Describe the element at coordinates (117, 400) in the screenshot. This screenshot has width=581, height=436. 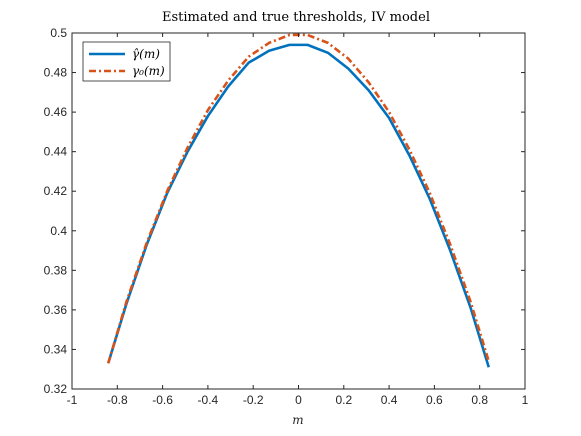
I see `x-tick-label: -0.8` at that location.